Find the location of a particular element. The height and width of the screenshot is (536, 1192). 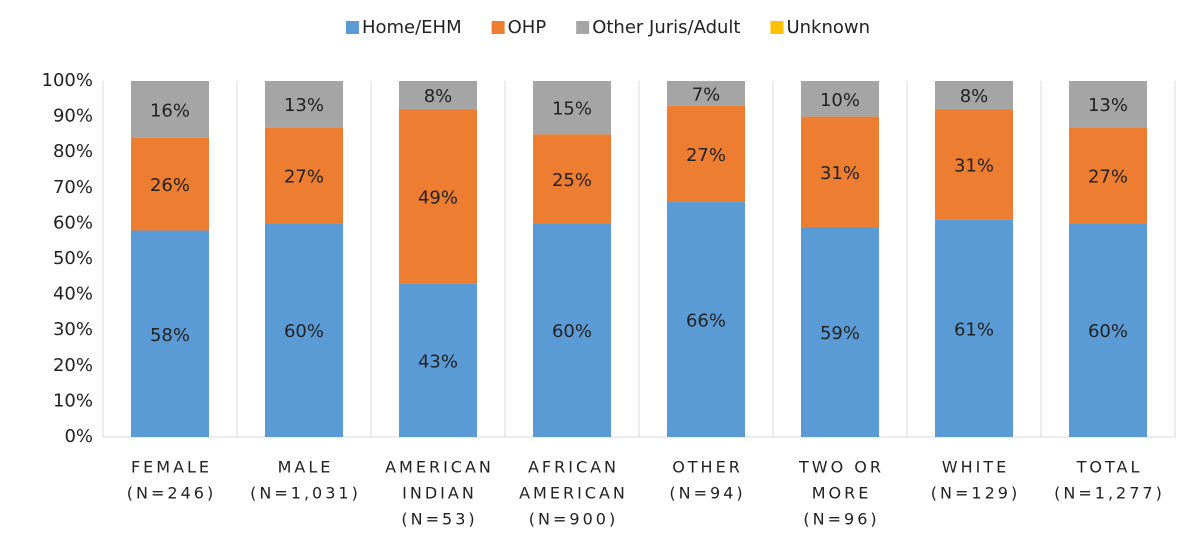

y-tick-label: 100% is located at coordinates (67, 80).